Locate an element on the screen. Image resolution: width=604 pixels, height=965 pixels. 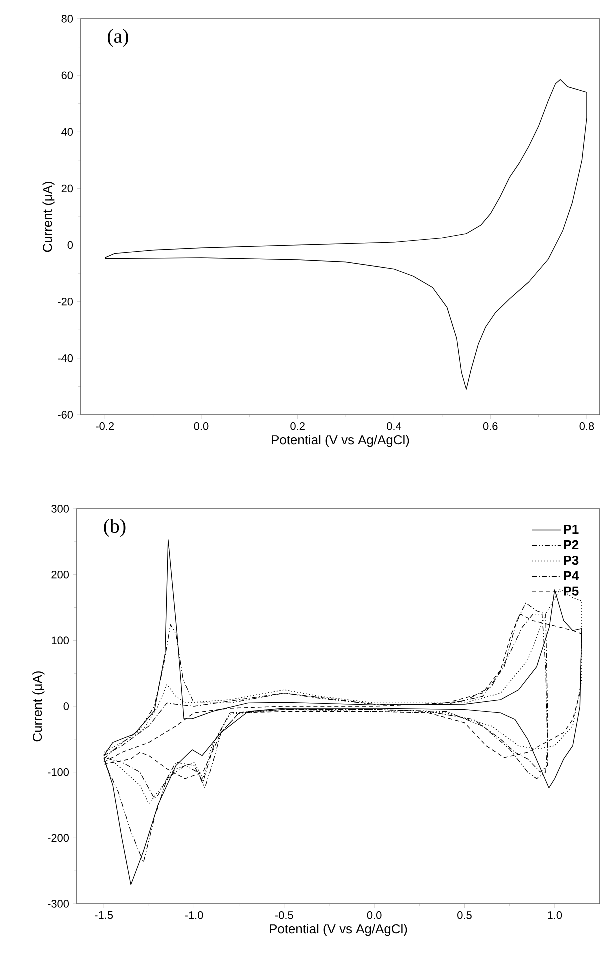
x-tick-label: -1.0 is located at coordinates (194, 916).